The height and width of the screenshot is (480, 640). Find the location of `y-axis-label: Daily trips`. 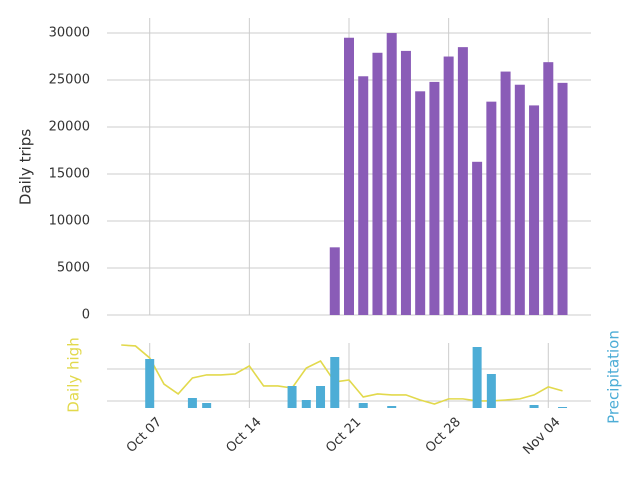

y-axis-label: Daily trips is located at coordinates (26, 167).